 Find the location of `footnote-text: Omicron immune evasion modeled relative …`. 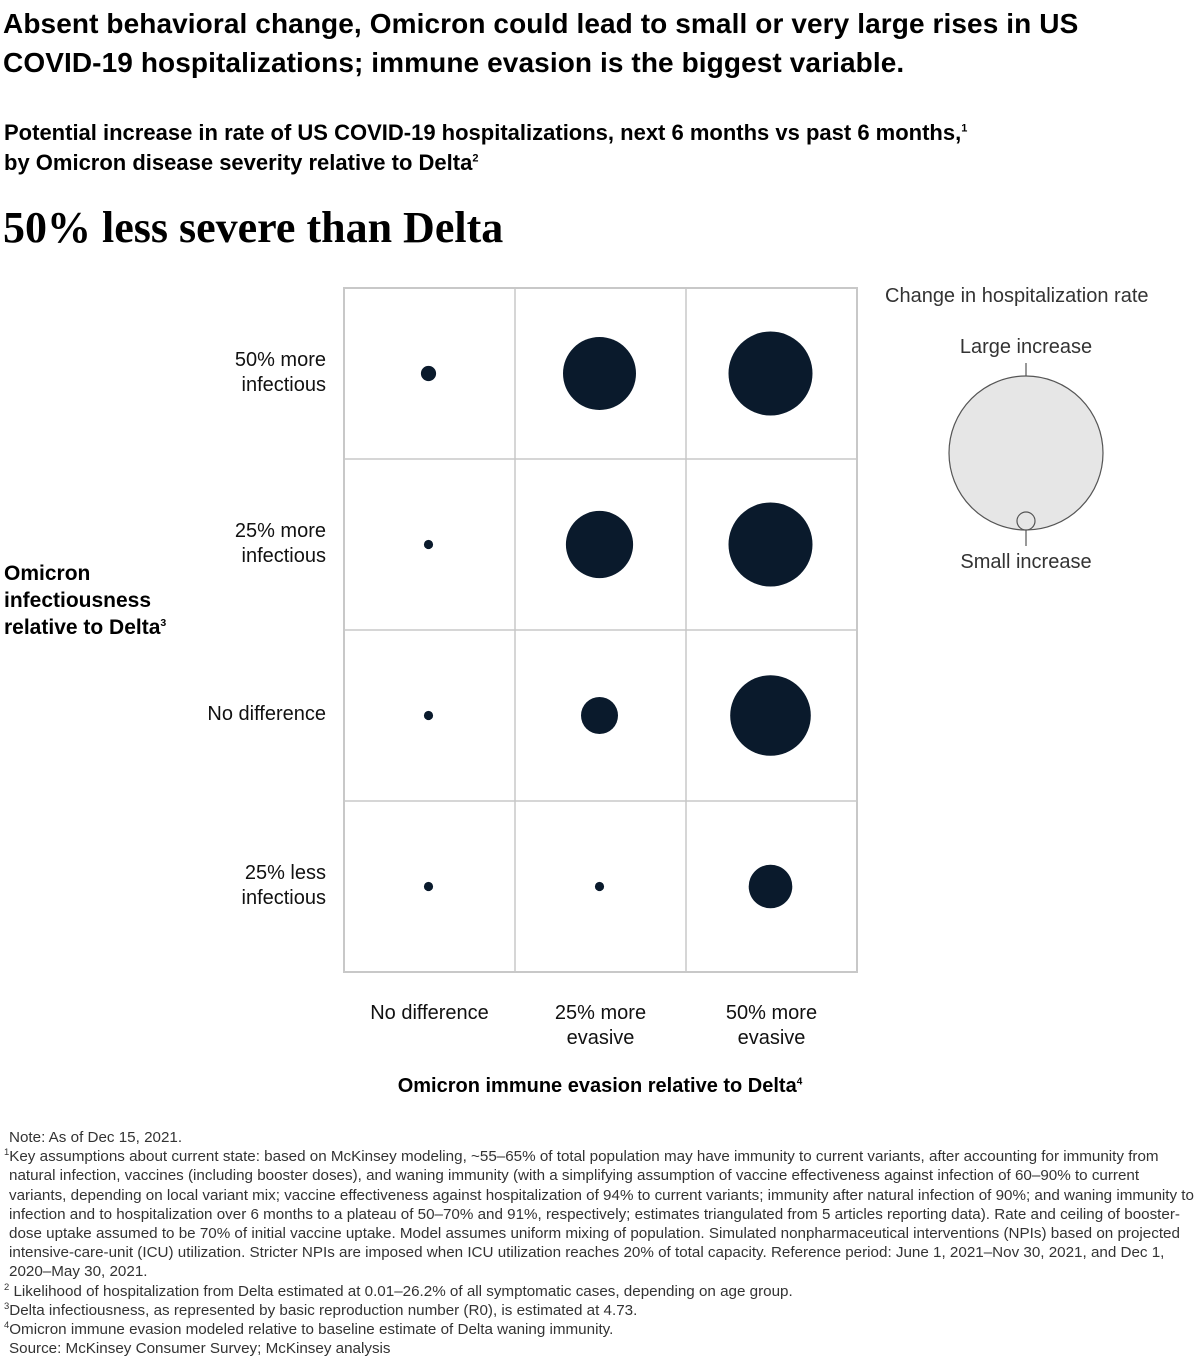

footnote-text: Omicron immune evasion modeled relative … is located at coordinates (311, 1330).